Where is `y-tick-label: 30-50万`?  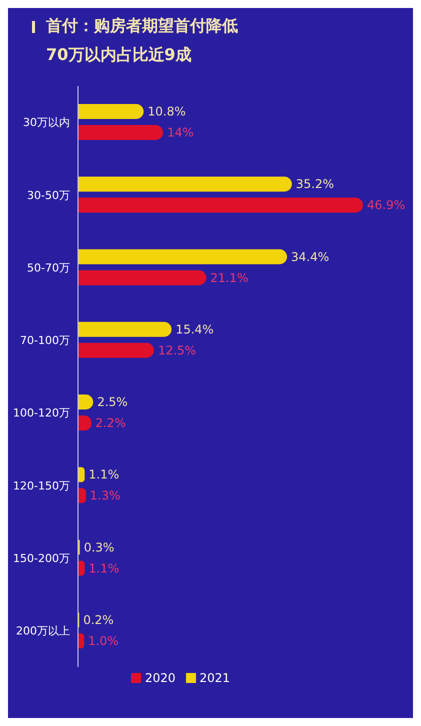
y-tick-label: 30-50万 is located at coordinates (48, 195).